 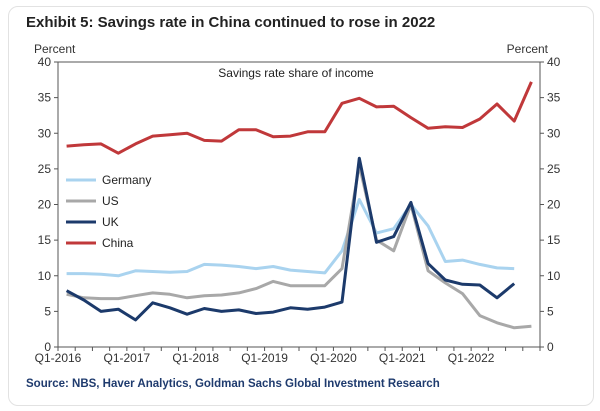 What do you see at coordinates (45, 62) in the screenshot?
I see `y-tick-label-left: 40` at bounding box center [45, 62].